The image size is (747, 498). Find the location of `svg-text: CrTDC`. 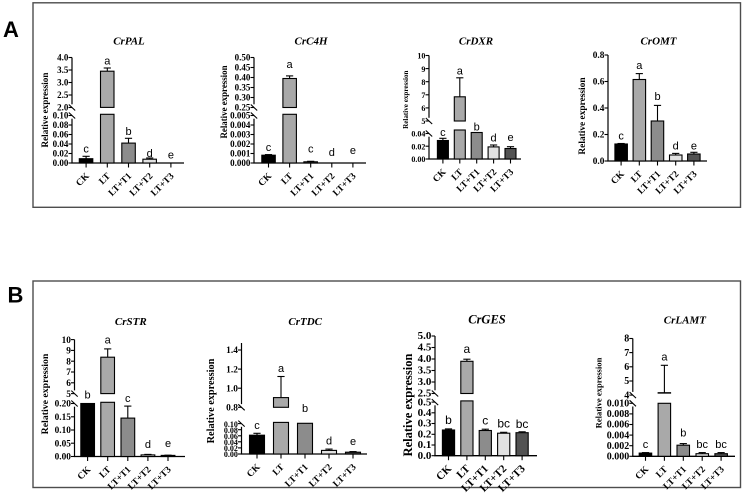

svg-text: CrTDC is located at coordinates (305, 322).